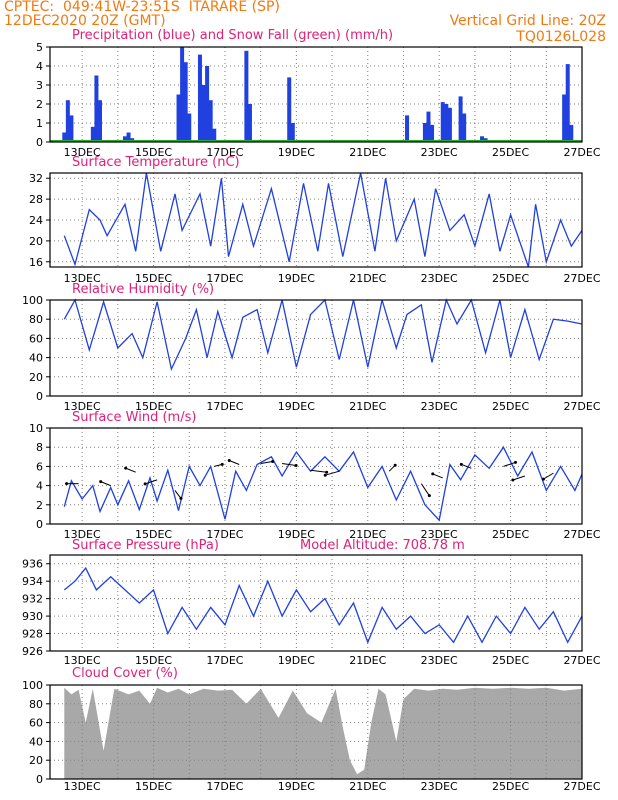 The width and height of the screenshot is (618, 800). I want to click on x-tick-label-5: 13DEC, so click(82, 786).